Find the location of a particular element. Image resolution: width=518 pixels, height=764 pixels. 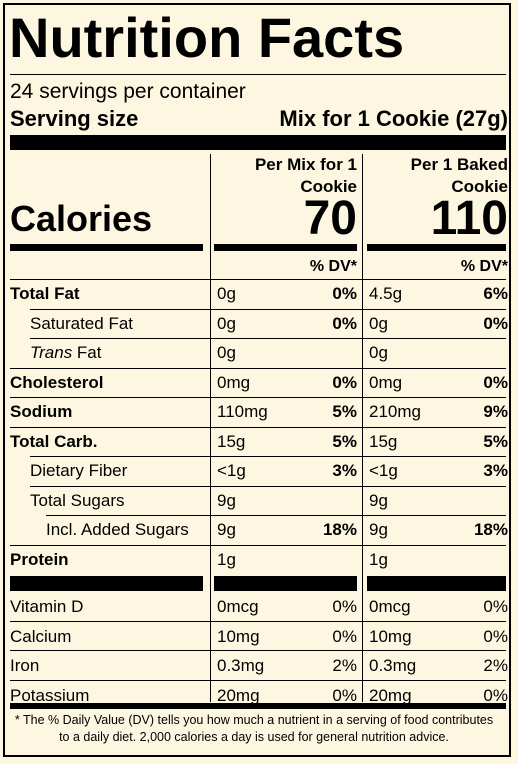

servings-per-container: 24 servings per container is located at coordinates (128, 91).